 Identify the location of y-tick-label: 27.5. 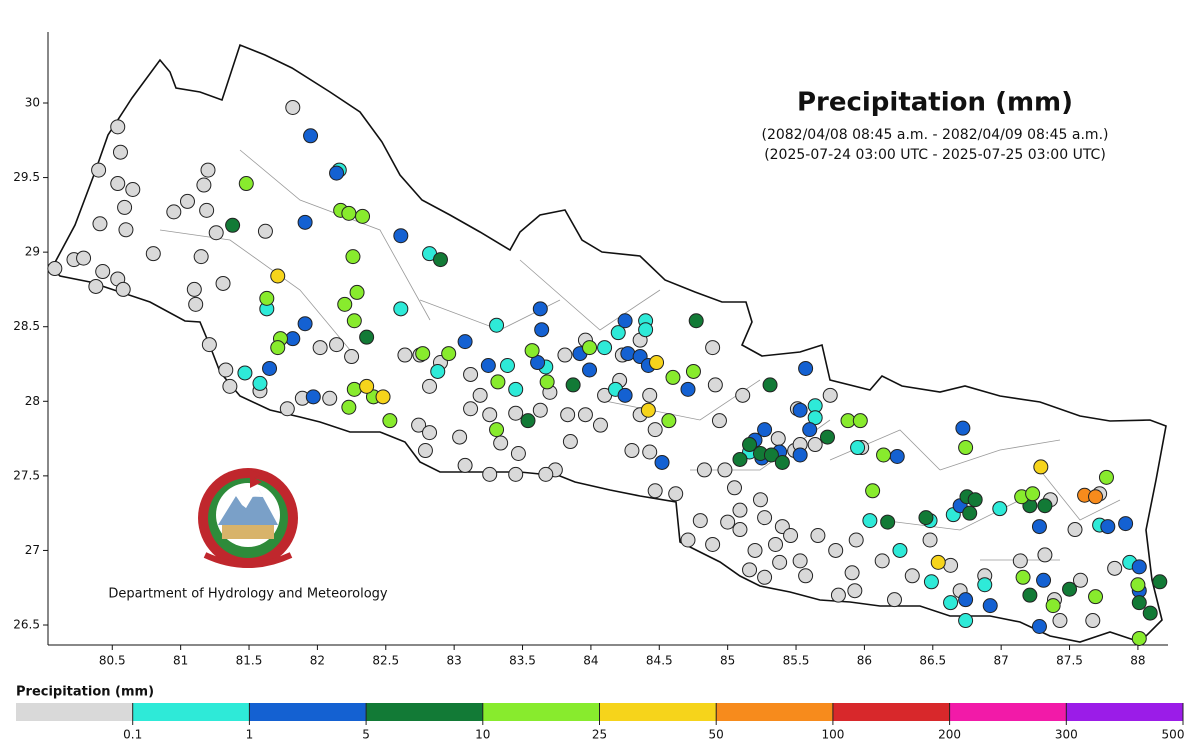
(26, 475).